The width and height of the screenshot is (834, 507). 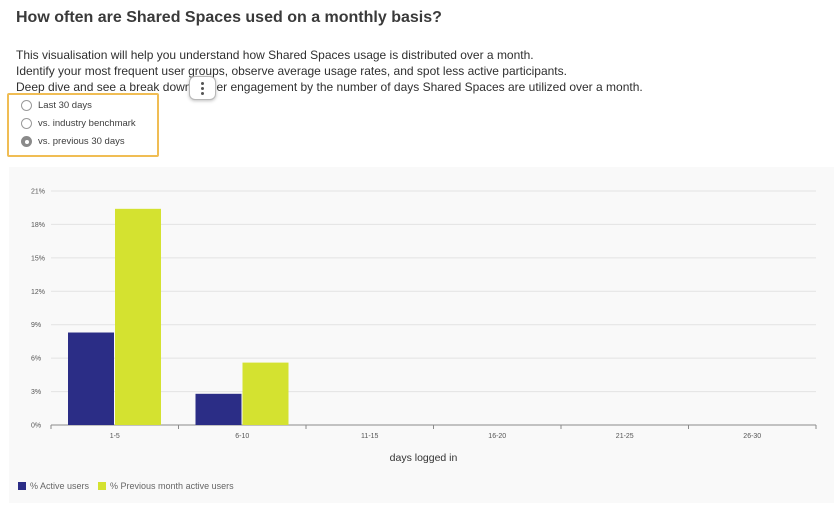 What do you see at coordinates (752, 436) in the screenshot?
I see `x-tick-label: 26-30` at bounding box center [752, 436].